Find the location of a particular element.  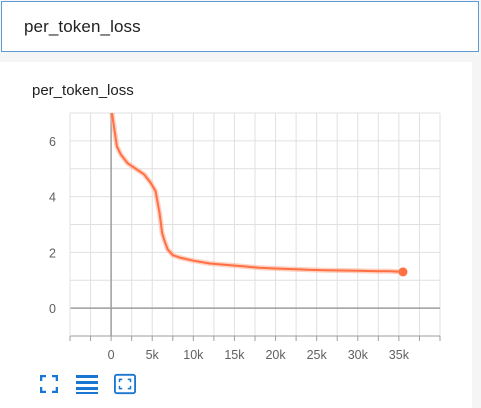

y-tick-label: 0 is located at coordinates (52, 309).